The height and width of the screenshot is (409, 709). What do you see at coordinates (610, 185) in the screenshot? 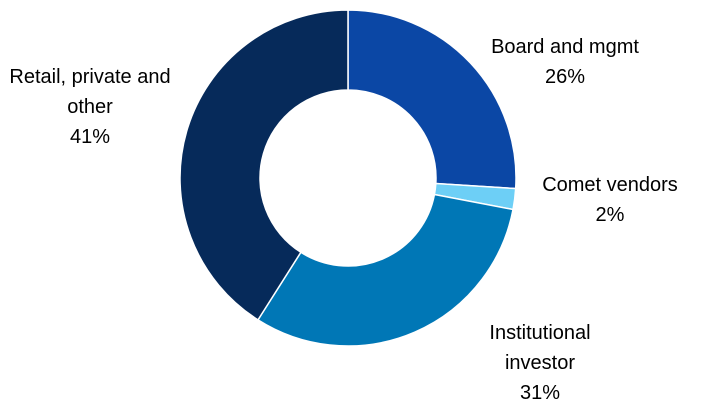
I see `category-label: Comet vendors` at bounding box center [610, 185].